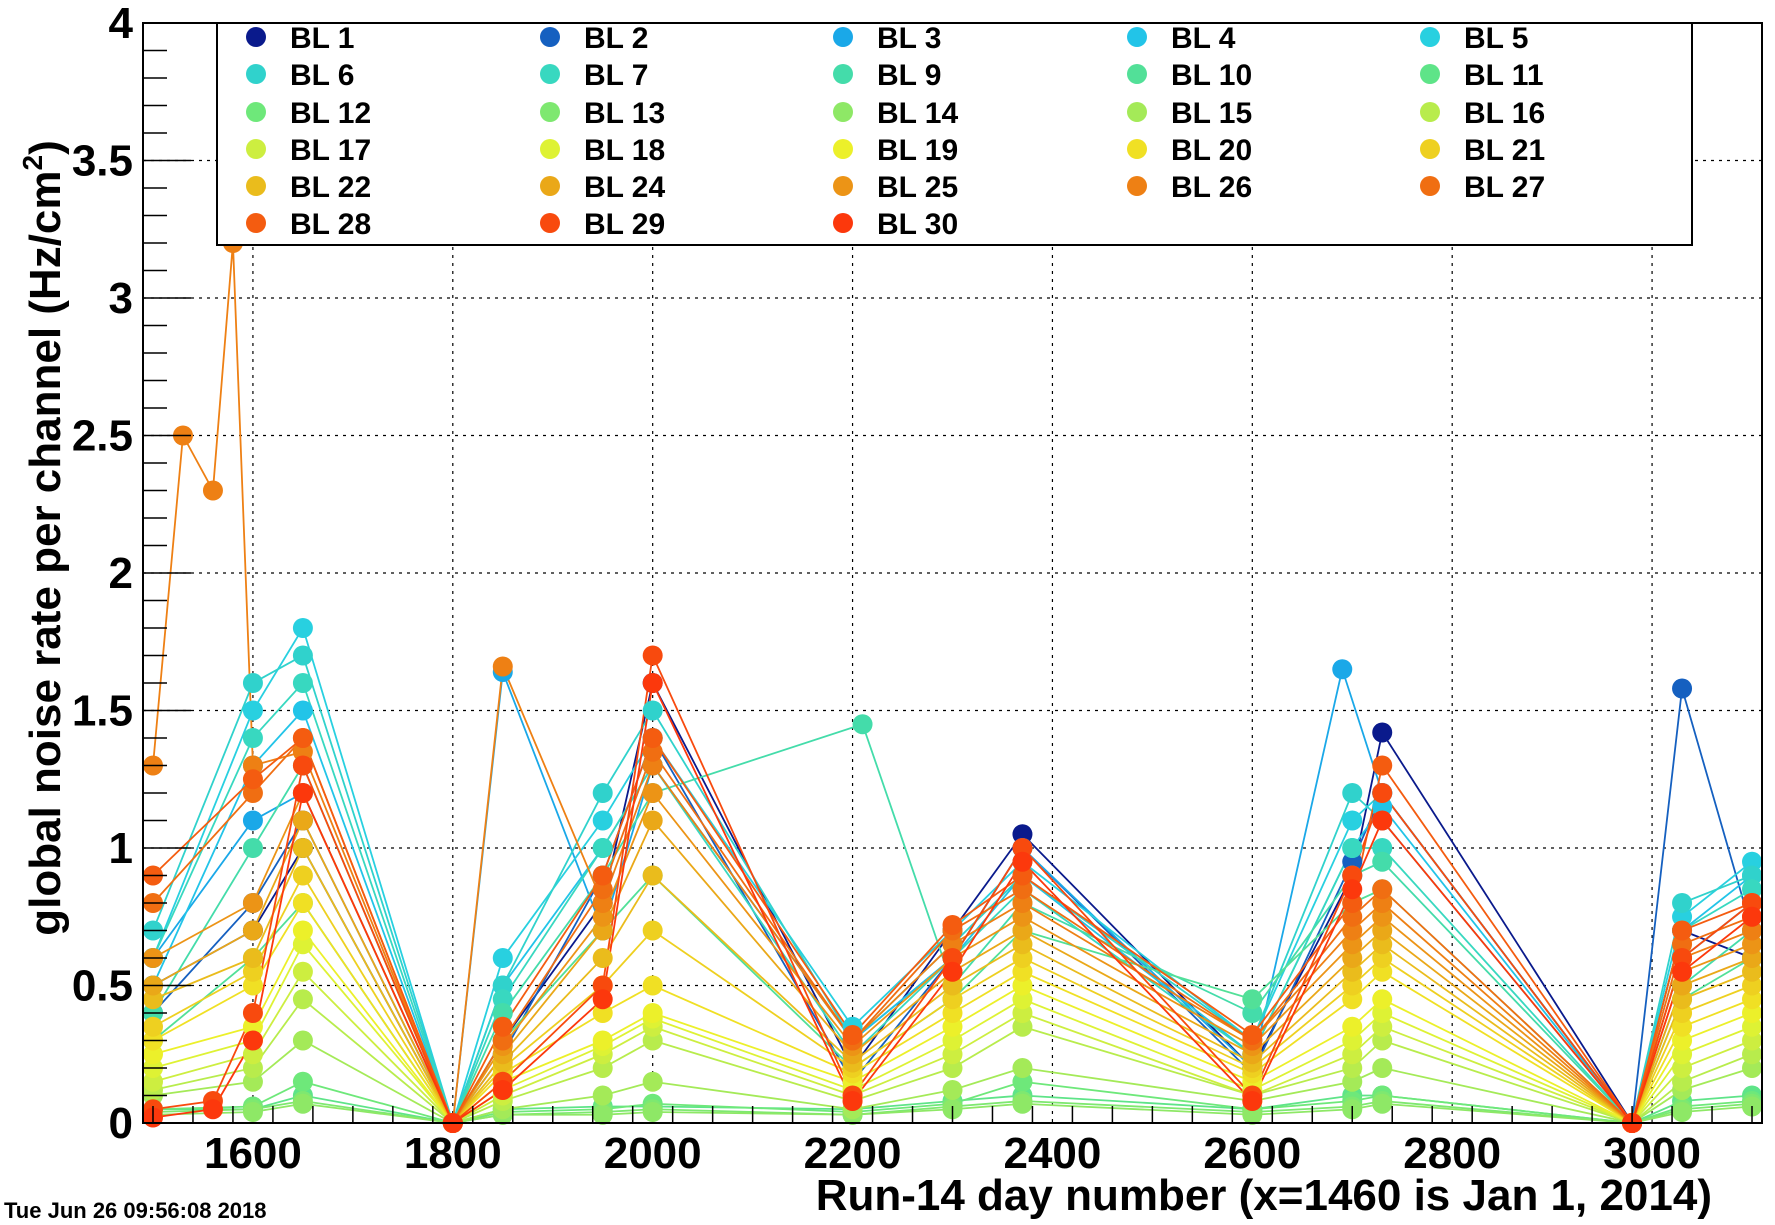  I want to click on x-tick-label: 1600, so click(253, 1153).